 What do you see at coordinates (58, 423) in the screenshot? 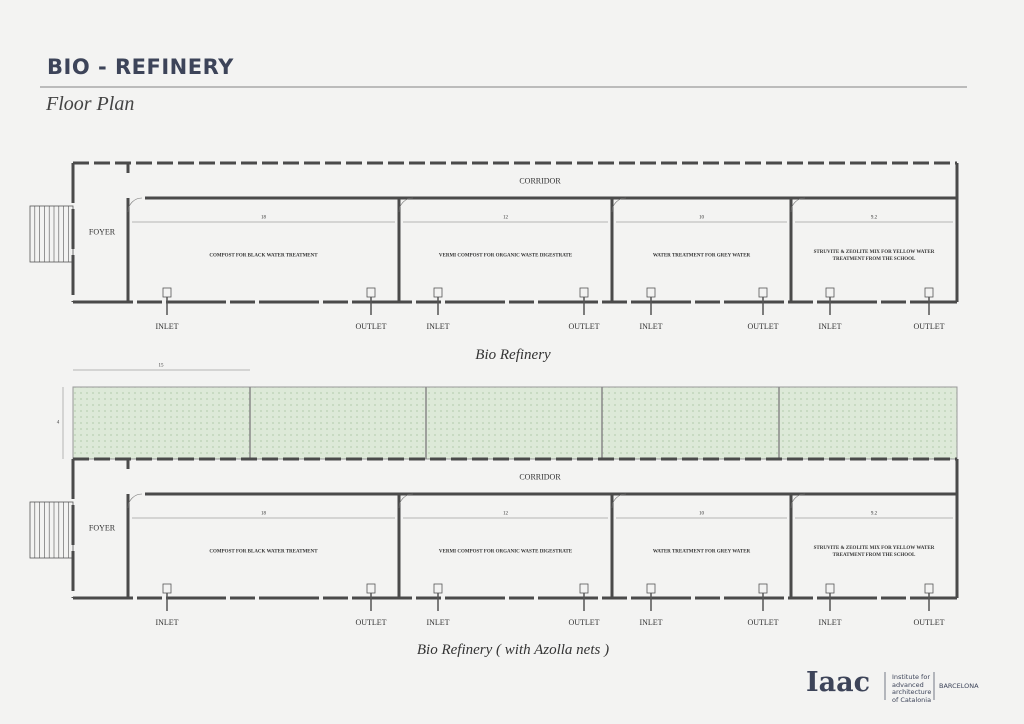
I see `dimension: 4` at bounding box center [58, 423].